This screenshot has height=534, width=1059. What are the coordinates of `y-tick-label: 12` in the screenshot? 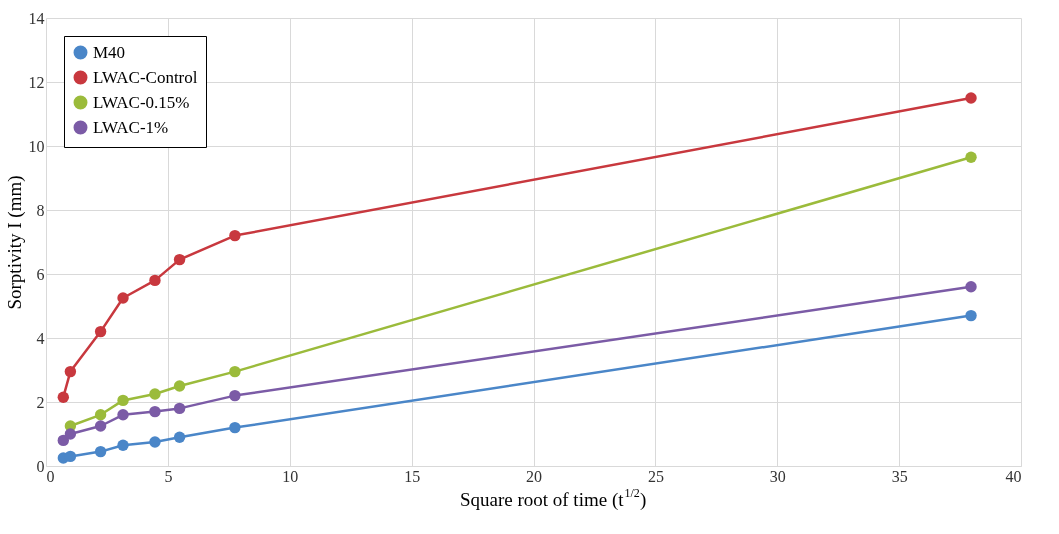 It's located at (36, 82).